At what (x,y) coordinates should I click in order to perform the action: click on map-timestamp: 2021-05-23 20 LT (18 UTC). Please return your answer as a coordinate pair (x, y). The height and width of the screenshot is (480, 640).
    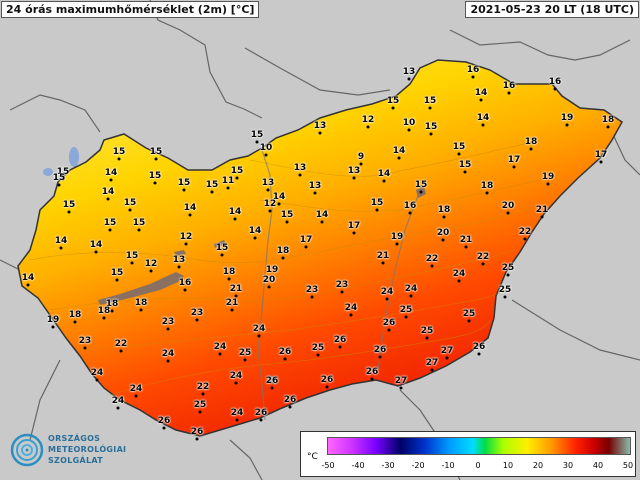
    Looking at the image, I should click on (552, 9).